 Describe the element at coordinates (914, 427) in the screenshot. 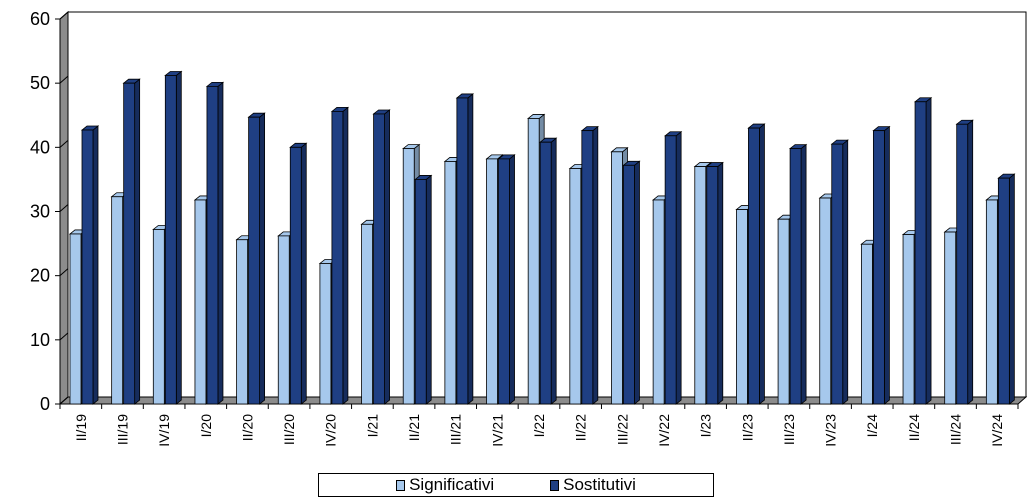

I see `x-tick-label: II/24` at that location.